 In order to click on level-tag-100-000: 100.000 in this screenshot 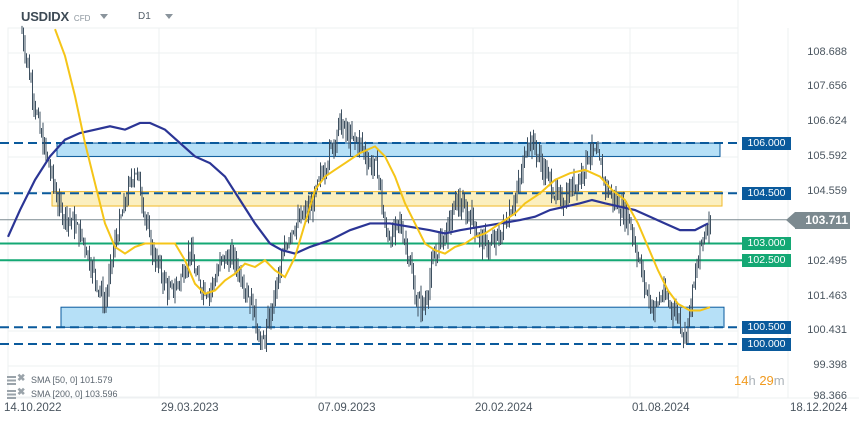, I will do `click(766, 344)`.